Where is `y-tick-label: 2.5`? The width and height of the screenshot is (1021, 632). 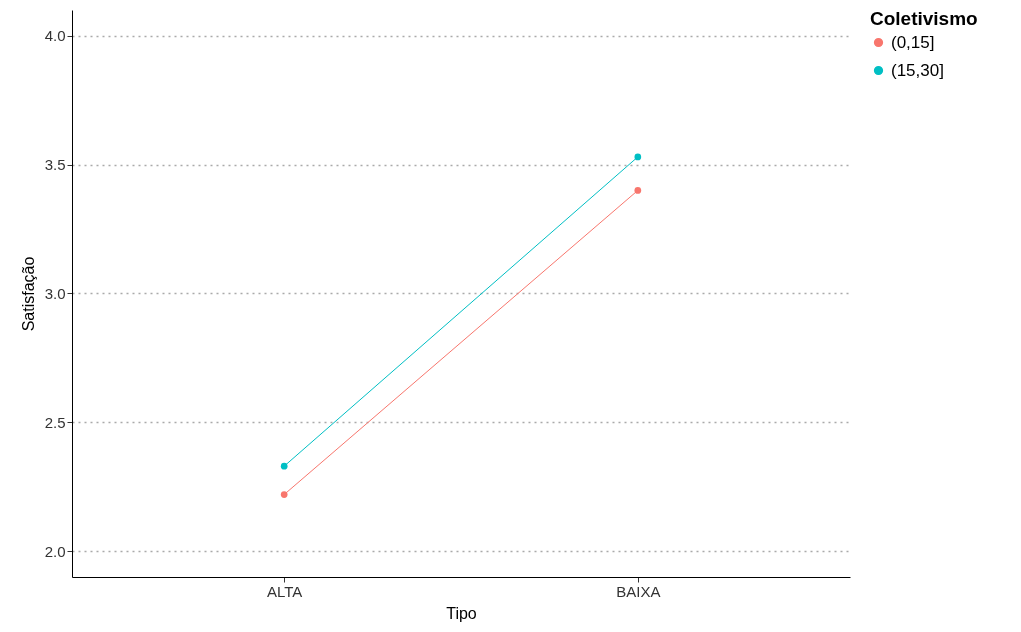 y-tick-label: 2.5 is located at coordinates (55, 422).